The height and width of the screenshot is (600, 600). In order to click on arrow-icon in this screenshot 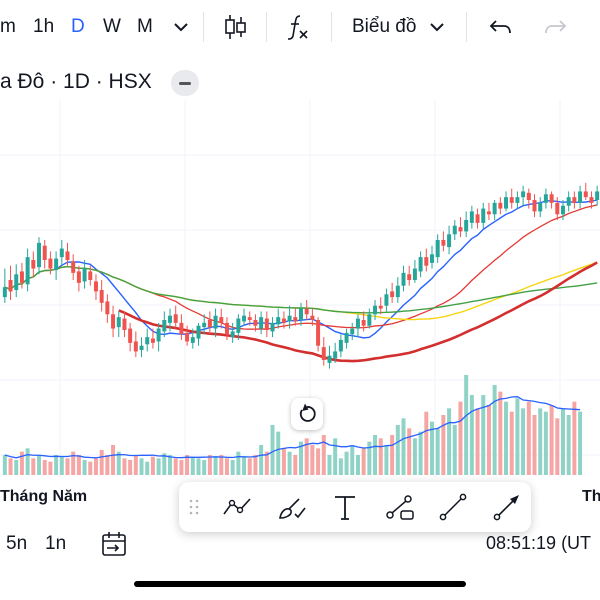, I will do `click(507, 507)`.